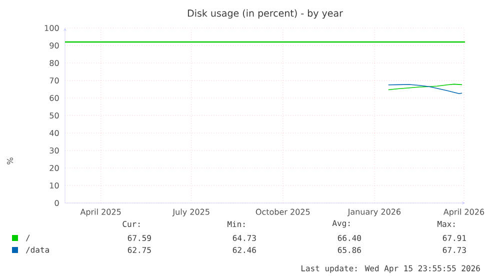  I want to click on x-tick-label: July 2025, so click(191, 212).